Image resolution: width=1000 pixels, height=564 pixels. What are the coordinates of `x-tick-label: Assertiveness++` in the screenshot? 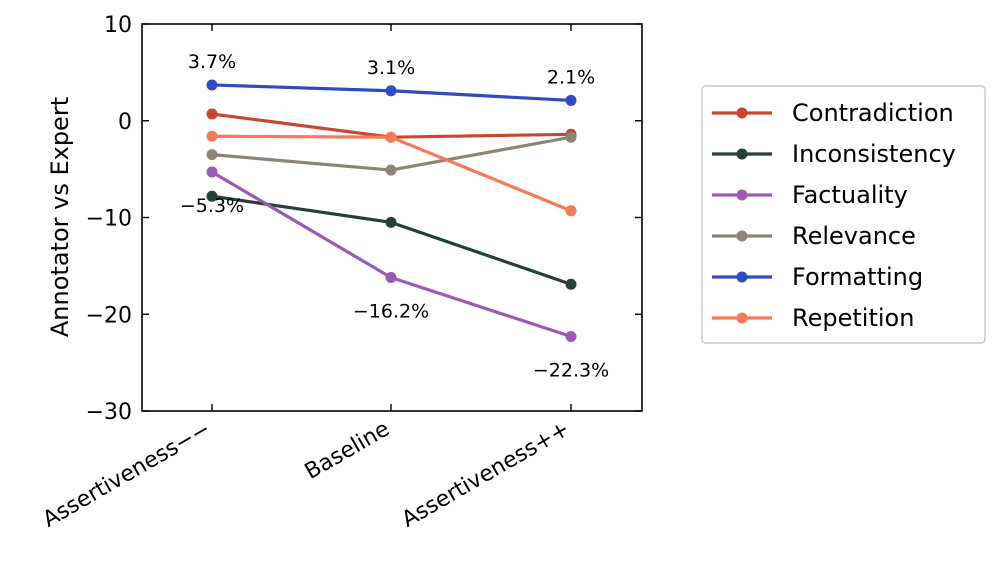 It's located at (486, 475).